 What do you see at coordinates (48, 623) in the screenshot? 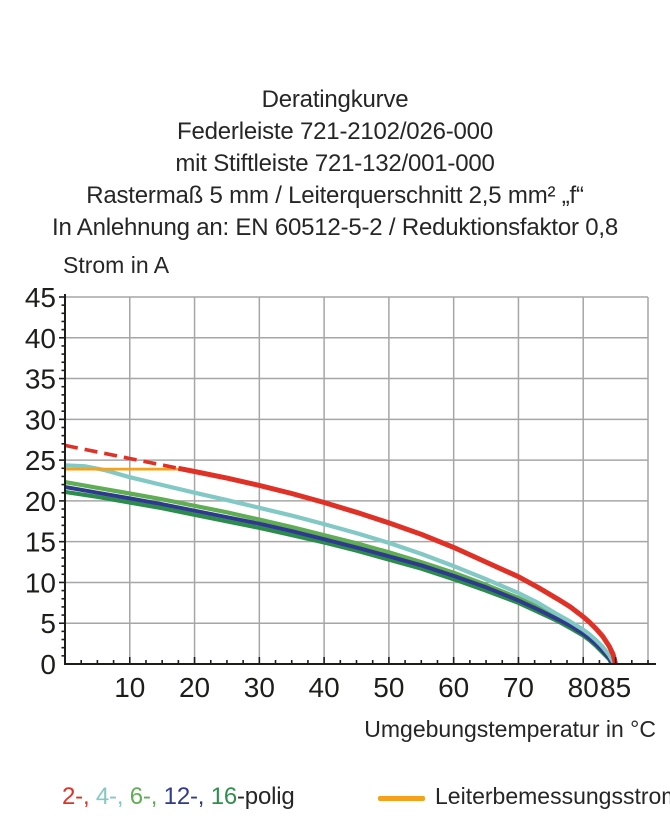
I see `y-tick-label: 5` at bounding box center [48, 623].